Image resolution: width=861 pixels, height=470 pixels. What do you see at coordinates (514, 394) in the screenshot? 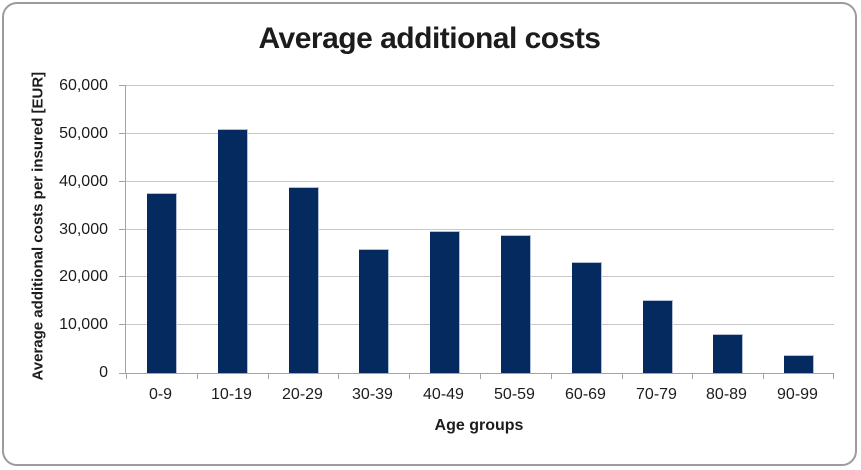
I see `x-tick-label: 50-59` at bounding box center [514, 394].